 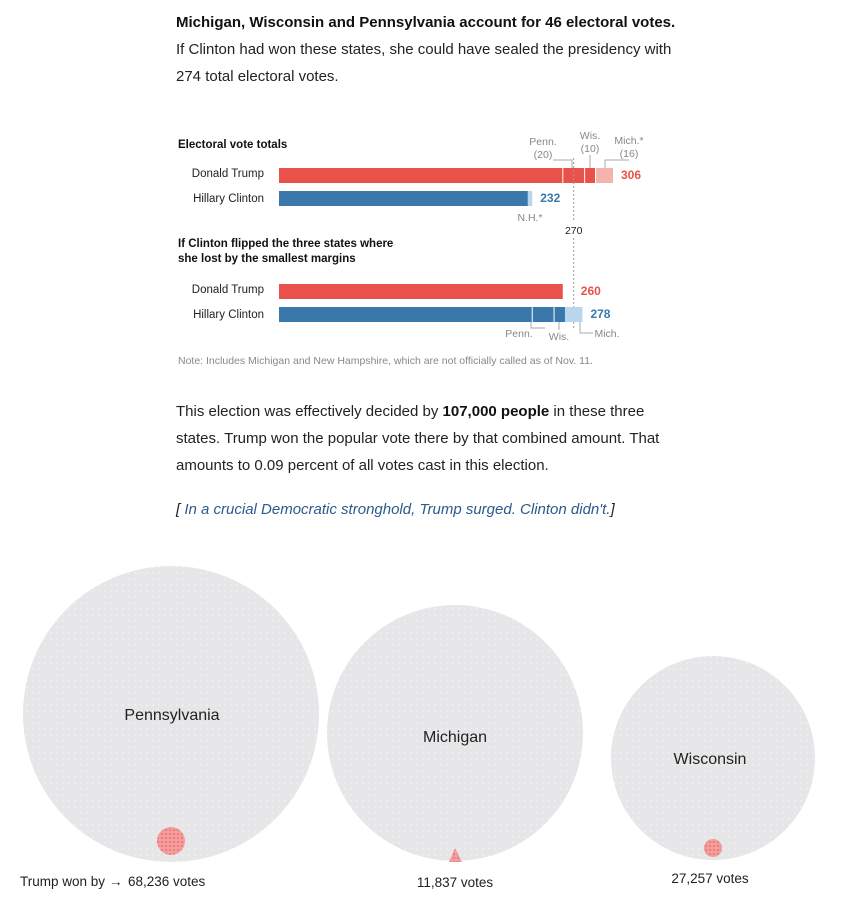 What do you see at coordinates (530, 198) in the screenshot?
I see `bar-clinton-nh-segment` at bounding box center [530, 198].